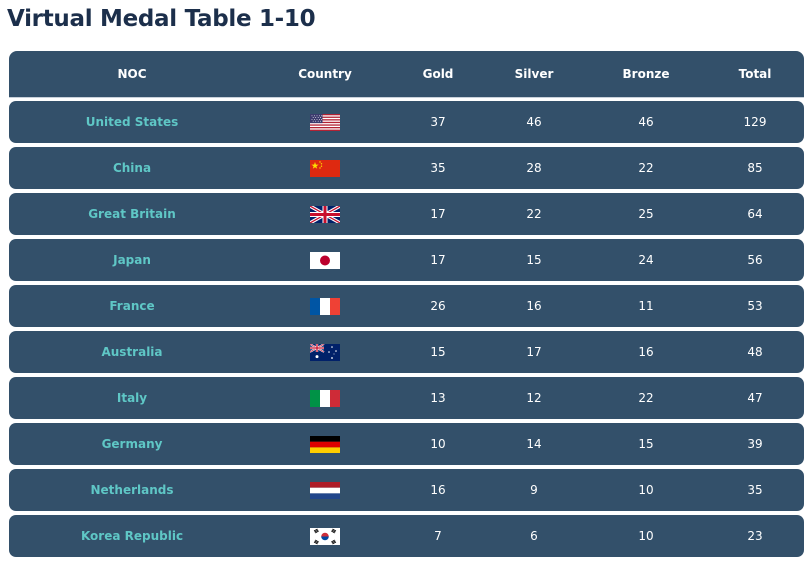 The image size is (812, 568). Describe the element at coordinates (406, 168) in the screenshot. I see `table-row: China 35 28 22 85` at that location.